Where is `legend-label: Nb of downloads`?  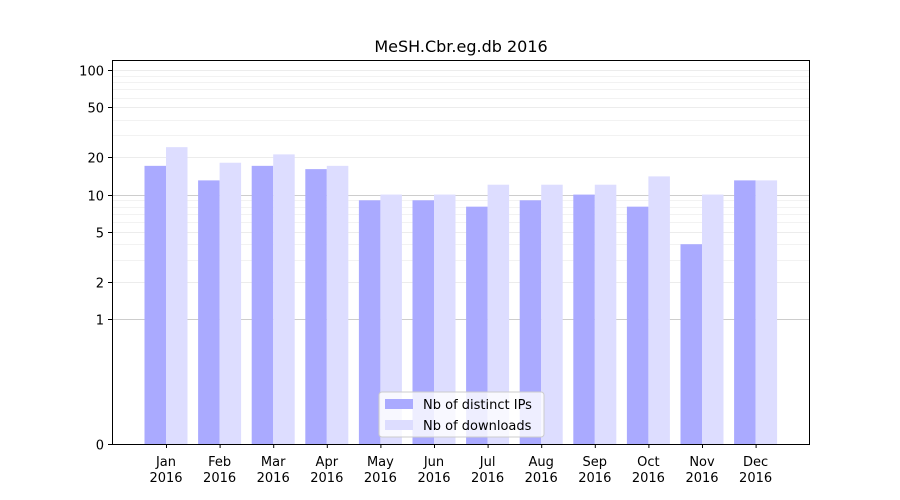
legend-label: Nb of downloads is located at coordinates (477, 426).